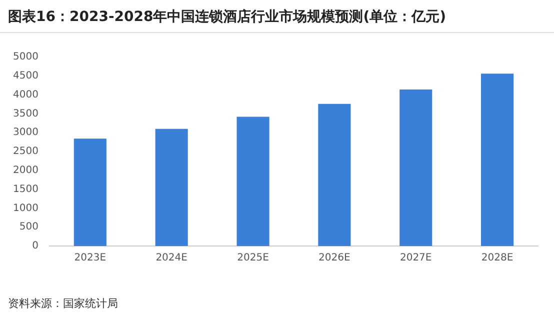 This screenshot has height=323, width=554. Describe the element at coordinates (90, 258) in the screenshot. I see `x-tick-label: 2023E` at that location.